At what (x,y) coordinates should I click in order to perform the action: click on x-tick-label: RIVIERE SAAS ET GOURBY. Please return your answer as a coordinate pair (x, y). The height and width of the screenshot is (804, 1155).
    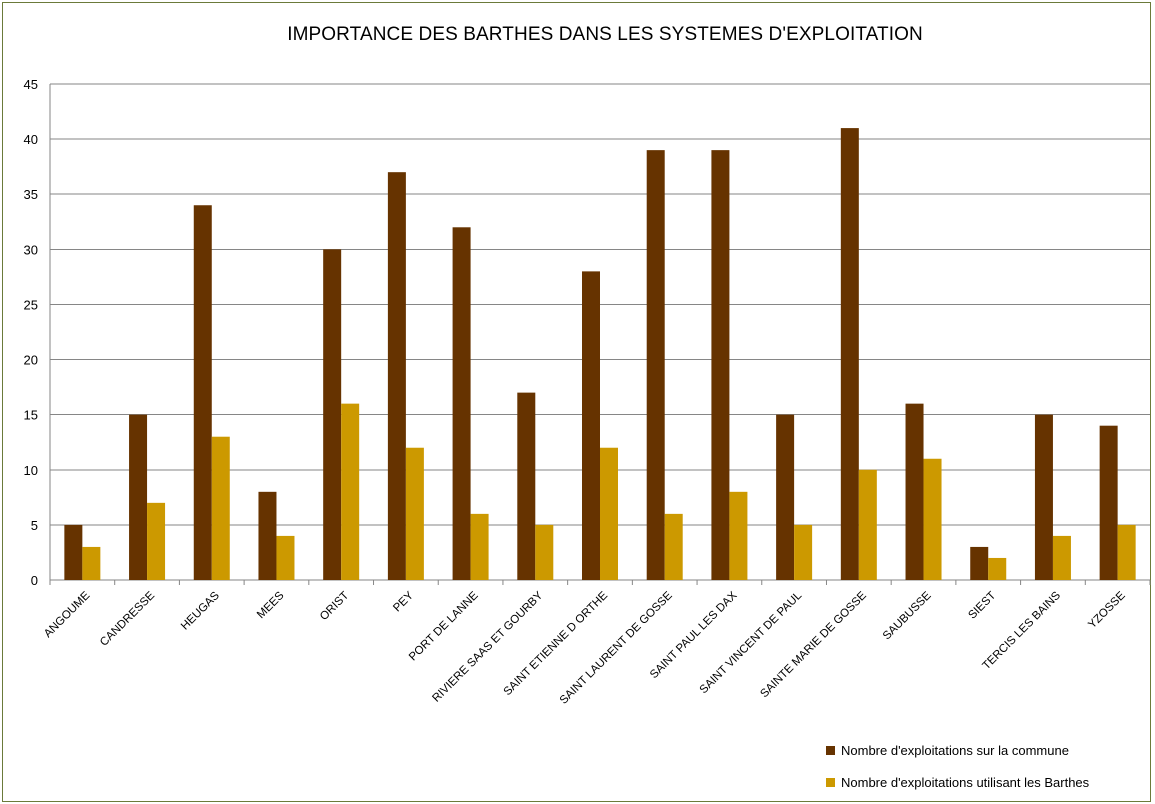
    Looking at the image, I should click on (487, 646).